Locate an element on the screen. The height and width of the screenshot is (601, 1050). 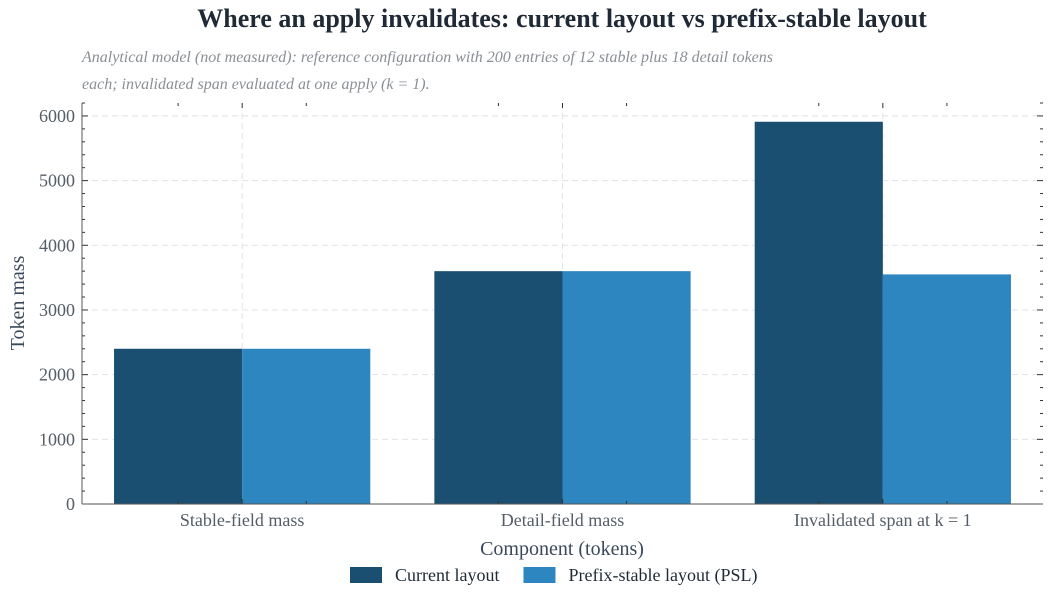
y-tick-label: 3000 is located at coordinates (57, 310).